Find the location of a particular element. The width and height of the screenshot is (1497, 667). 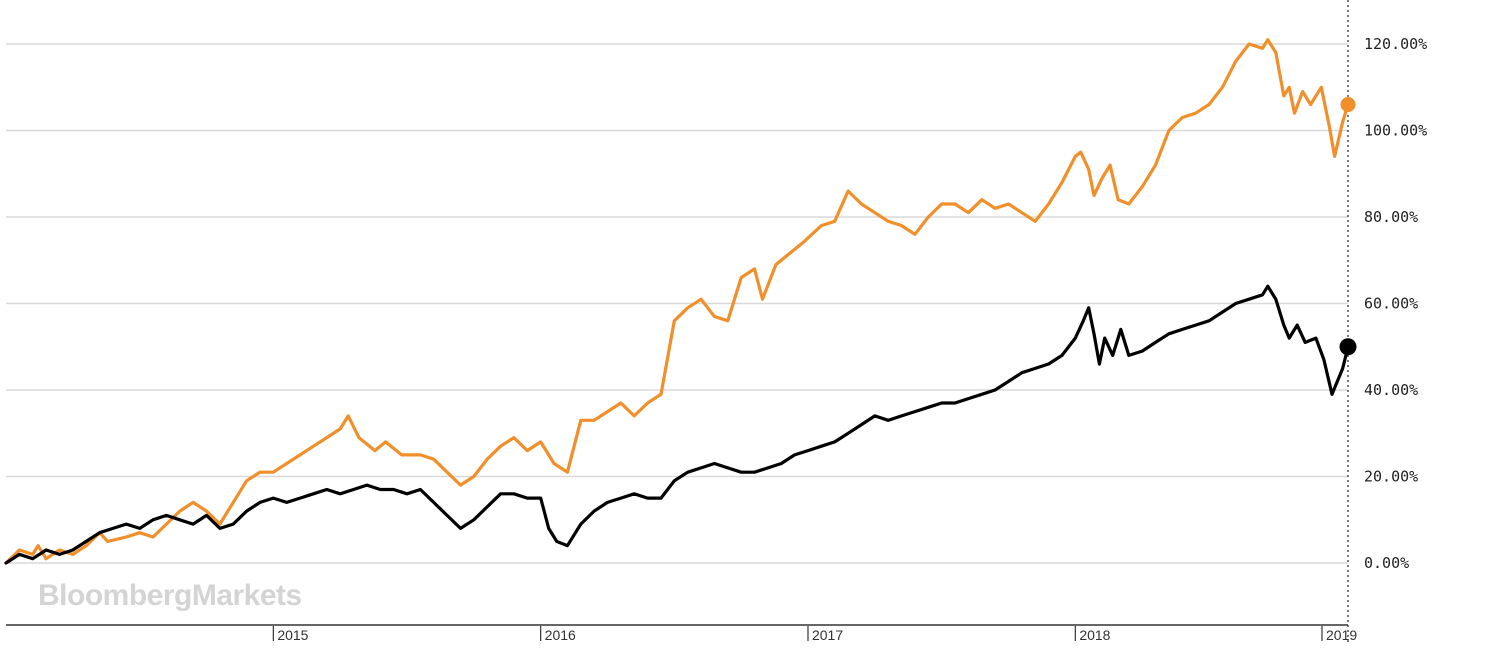

x-tick-label: 2019 is located at coordinates (1341, 635).